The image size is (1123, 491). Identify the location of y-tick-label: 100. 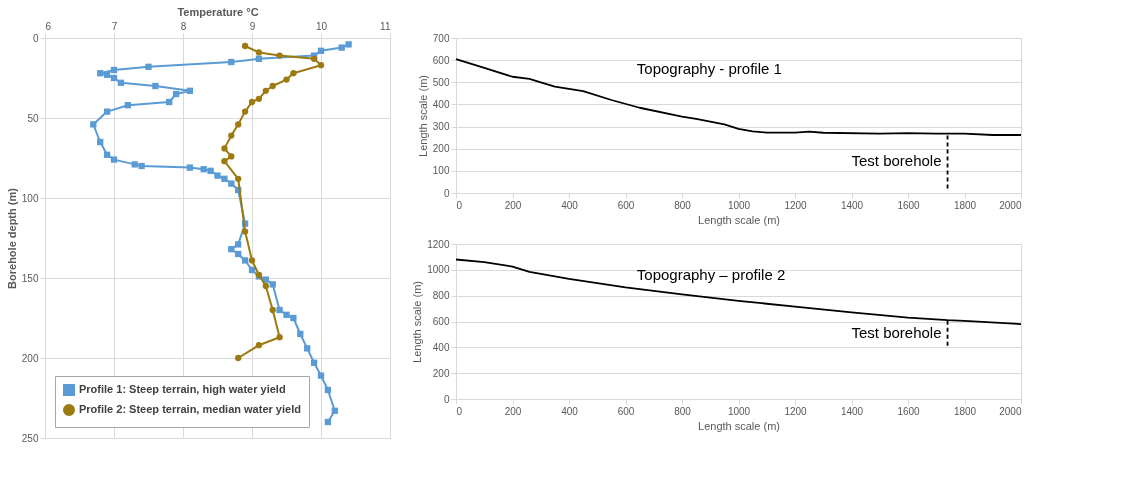
(30, 198).